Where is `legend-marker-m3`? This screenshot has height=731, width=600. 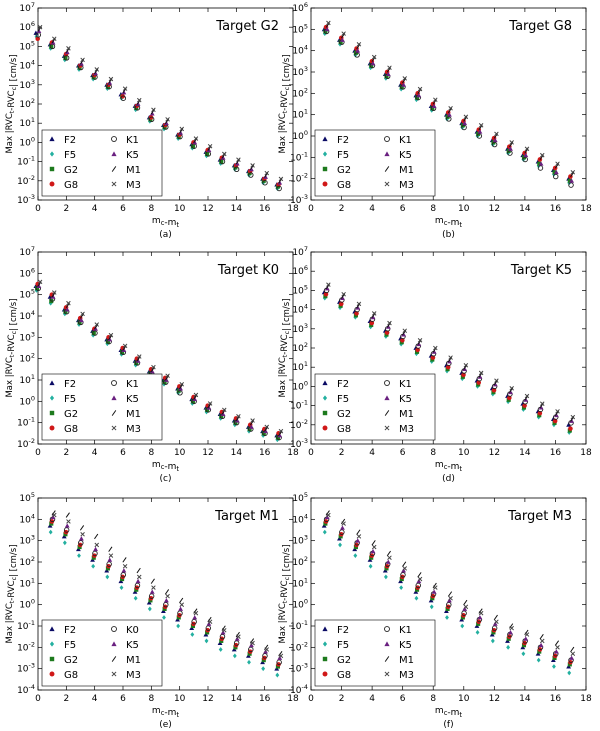 legend-marker-m3 is located at coordinates (387, 674).